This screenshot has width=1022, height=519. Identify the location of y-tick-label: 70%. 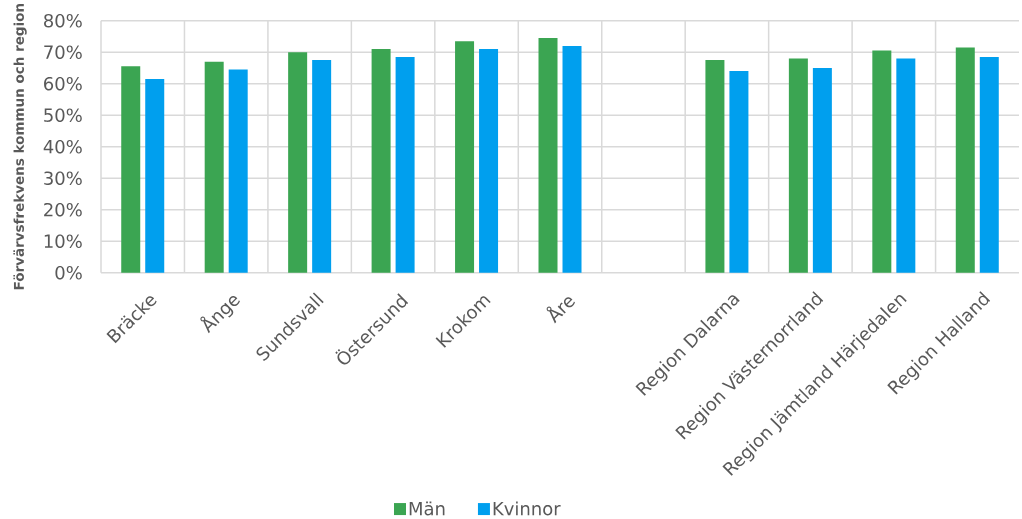
(63, 52).